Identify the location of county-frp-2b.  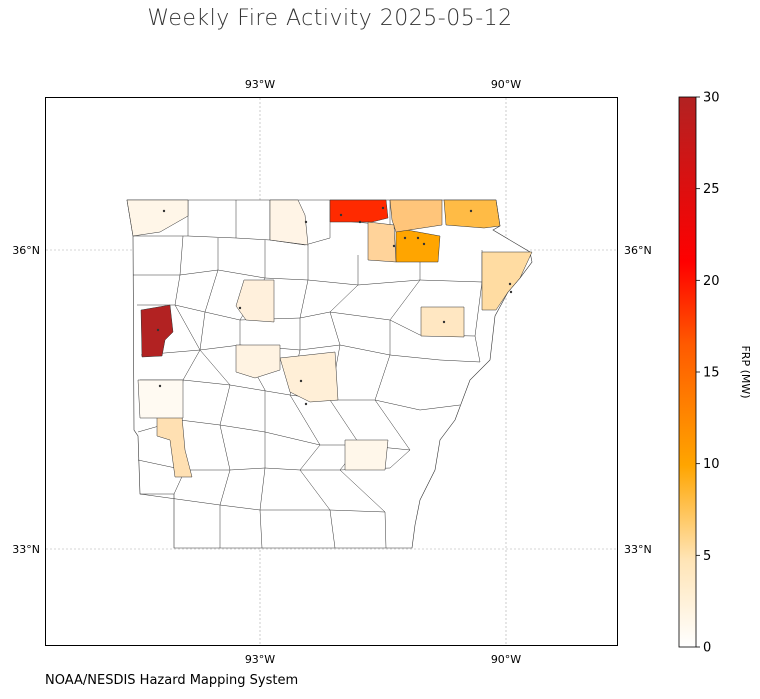
(174, 447).